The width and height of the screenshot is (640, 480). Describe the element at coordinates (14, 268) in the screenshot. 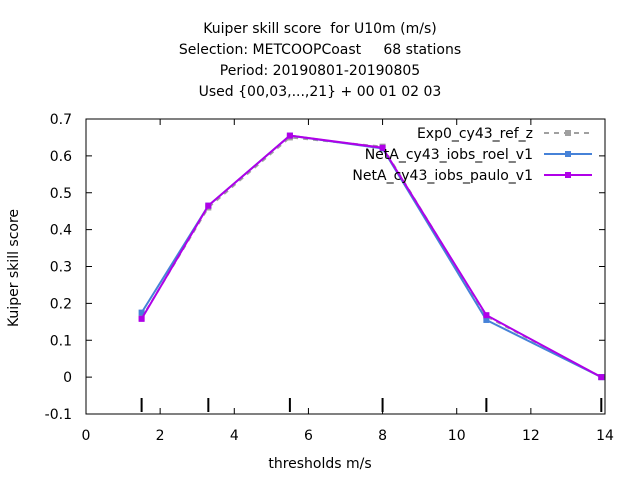

I see `y-axis-label: Kuiper skill score` at that location.